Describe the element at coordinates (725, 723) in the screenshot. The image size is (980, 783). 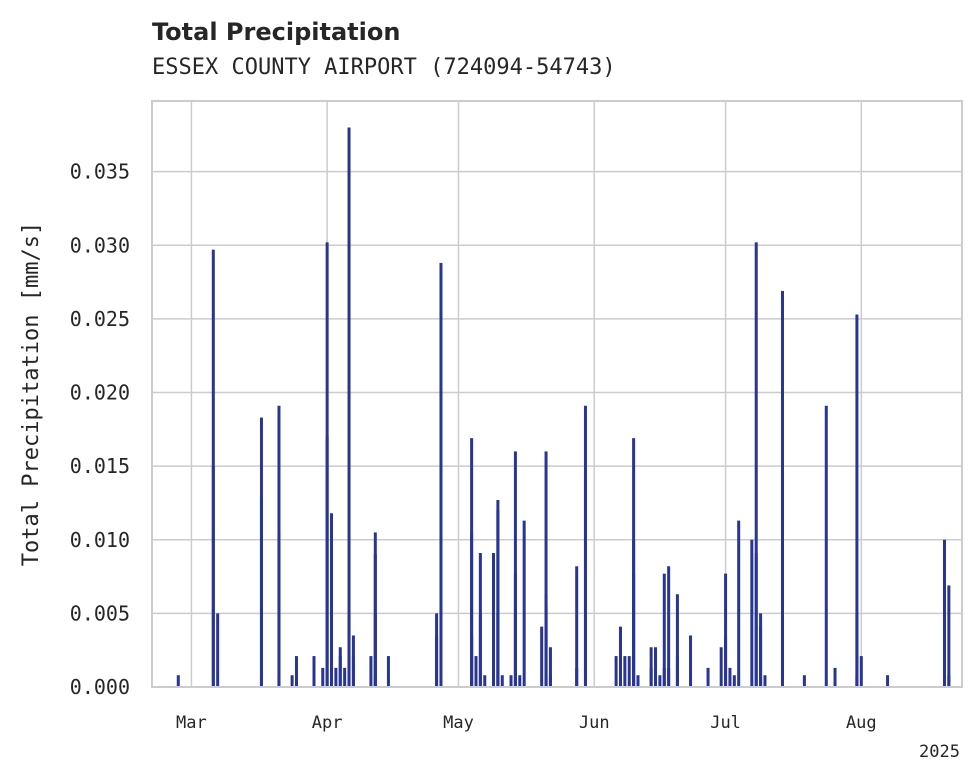
I see `x-tick-label: Jul` at that location.